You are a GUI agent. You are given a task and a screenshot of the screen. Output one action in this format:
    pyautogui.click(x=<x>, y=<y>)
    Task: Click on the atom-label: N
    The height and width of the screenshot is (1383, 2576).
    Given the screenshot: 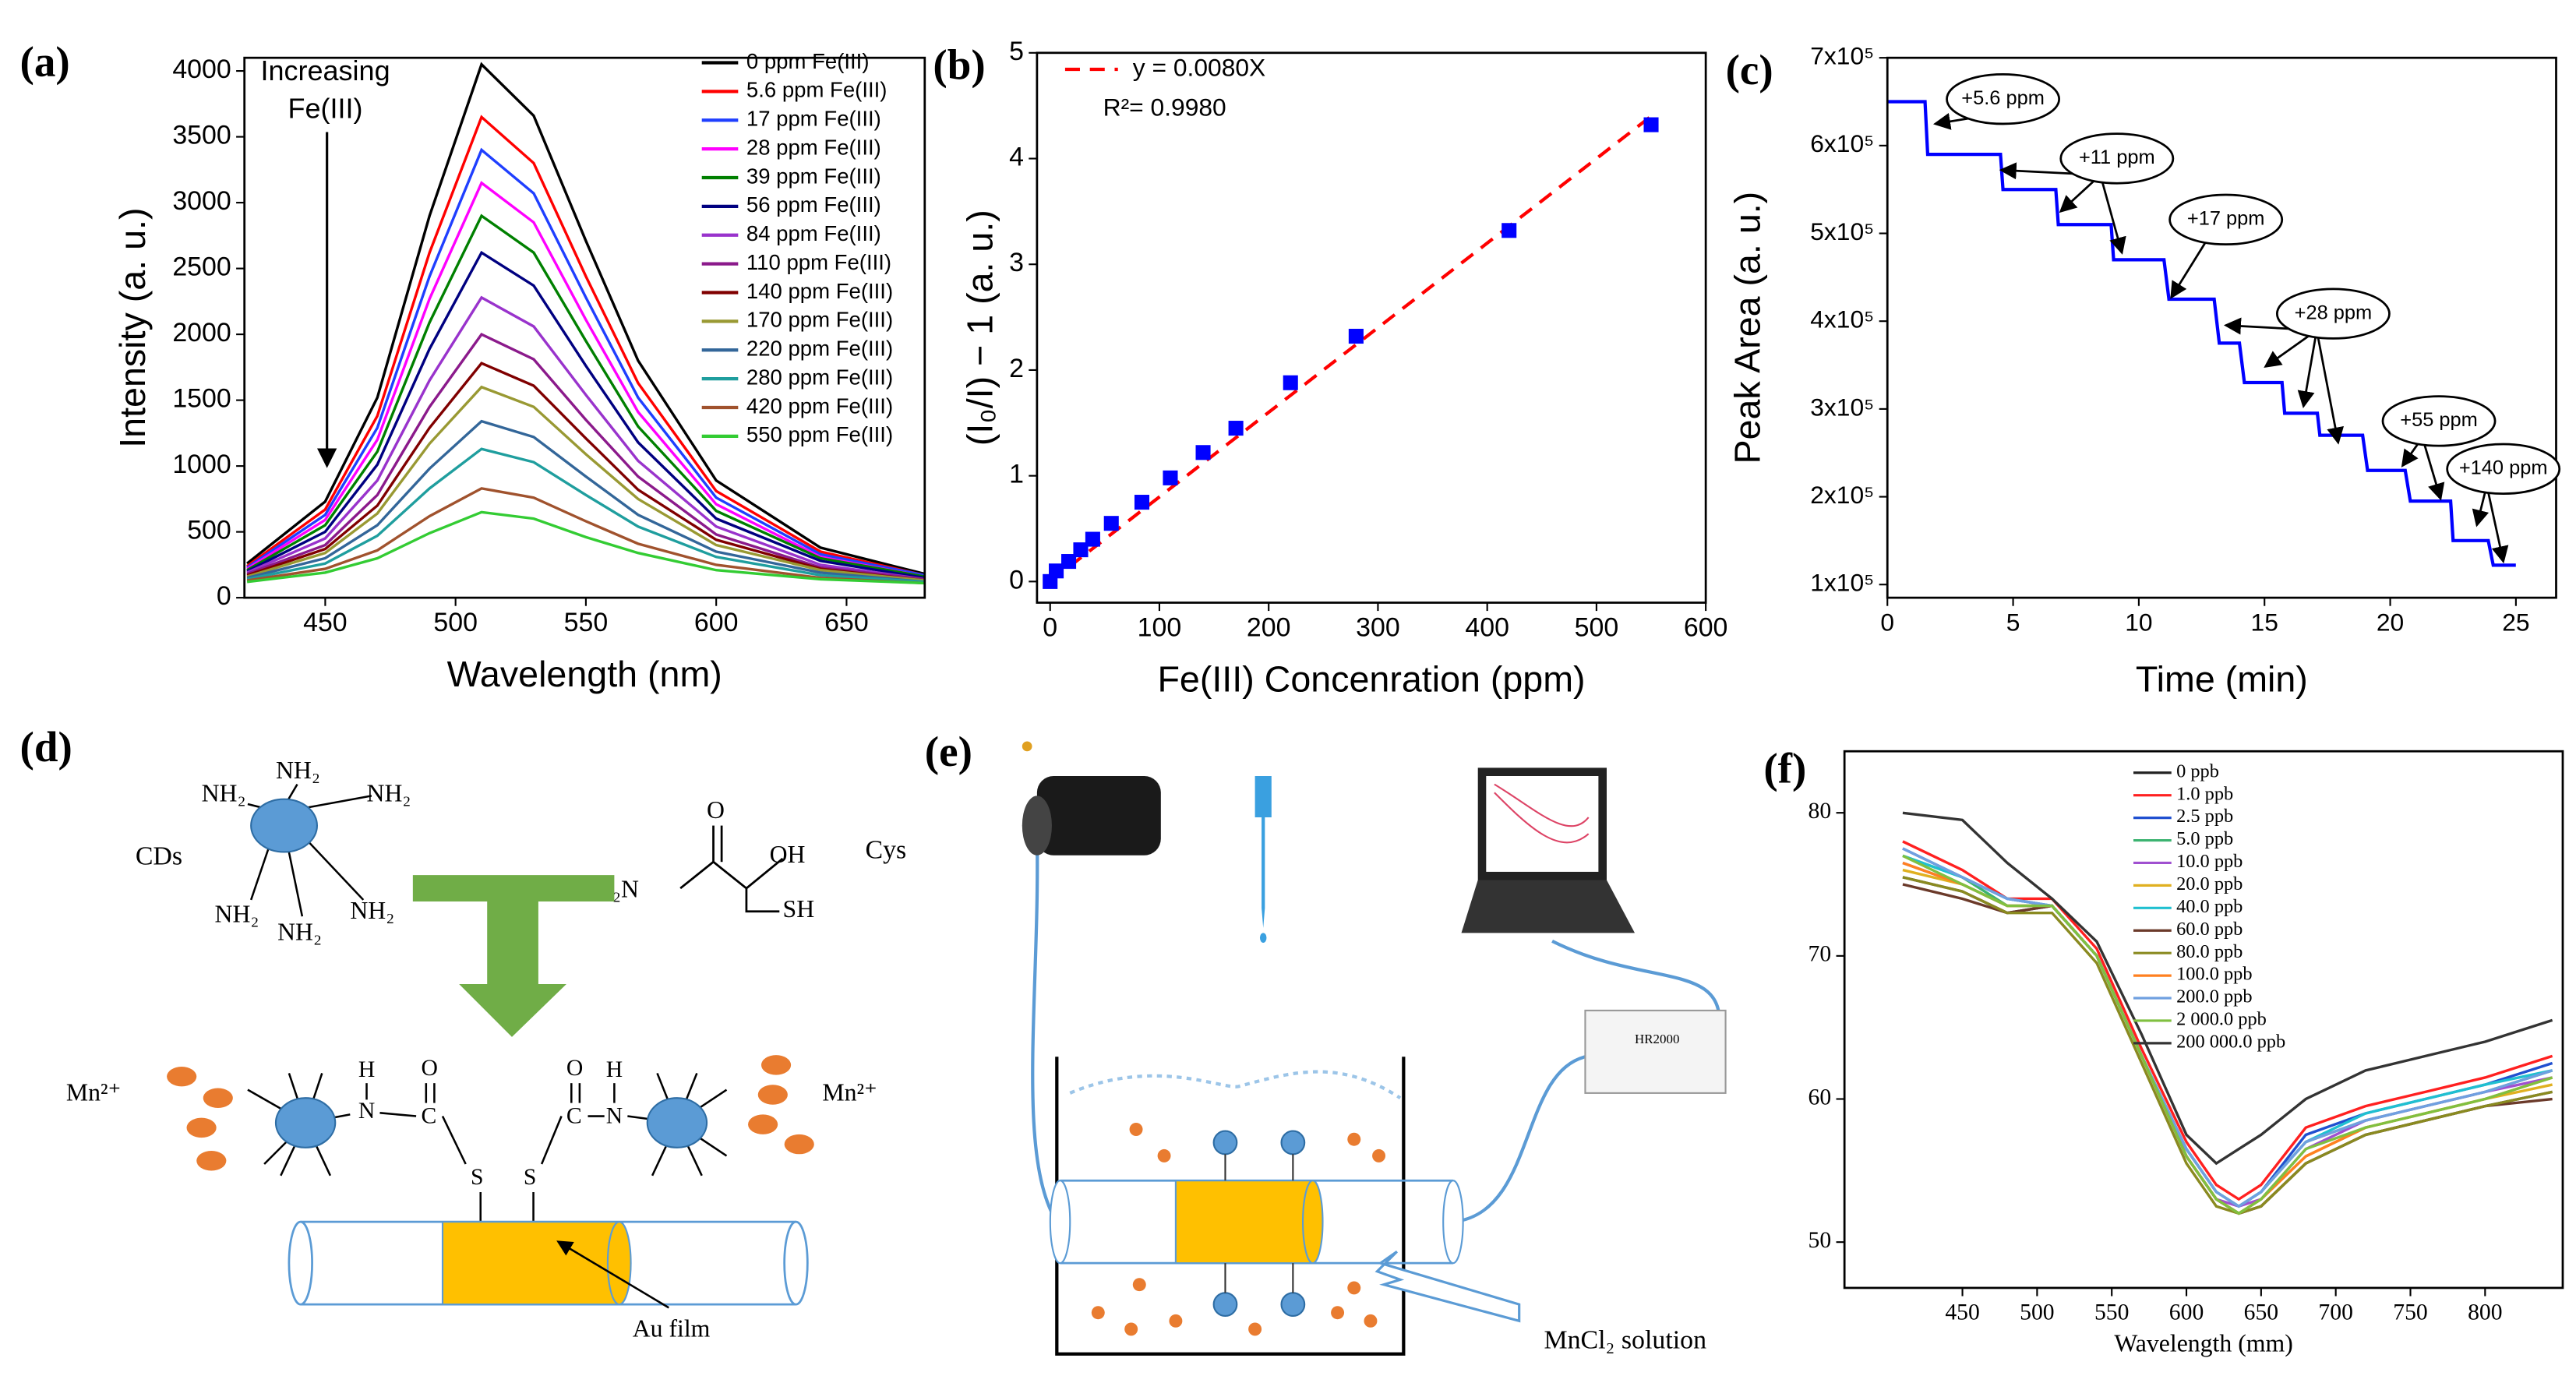 What is the action you would take?
    pyautogui.click(x=366, y=1111)
    